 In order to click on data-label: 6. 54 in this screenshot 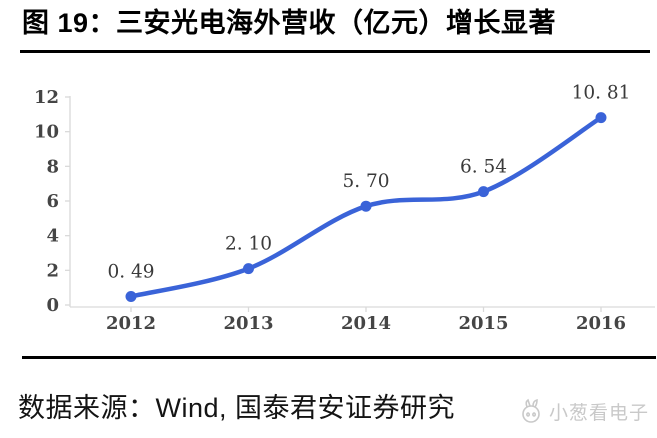, I will do `click(483, 167)`.